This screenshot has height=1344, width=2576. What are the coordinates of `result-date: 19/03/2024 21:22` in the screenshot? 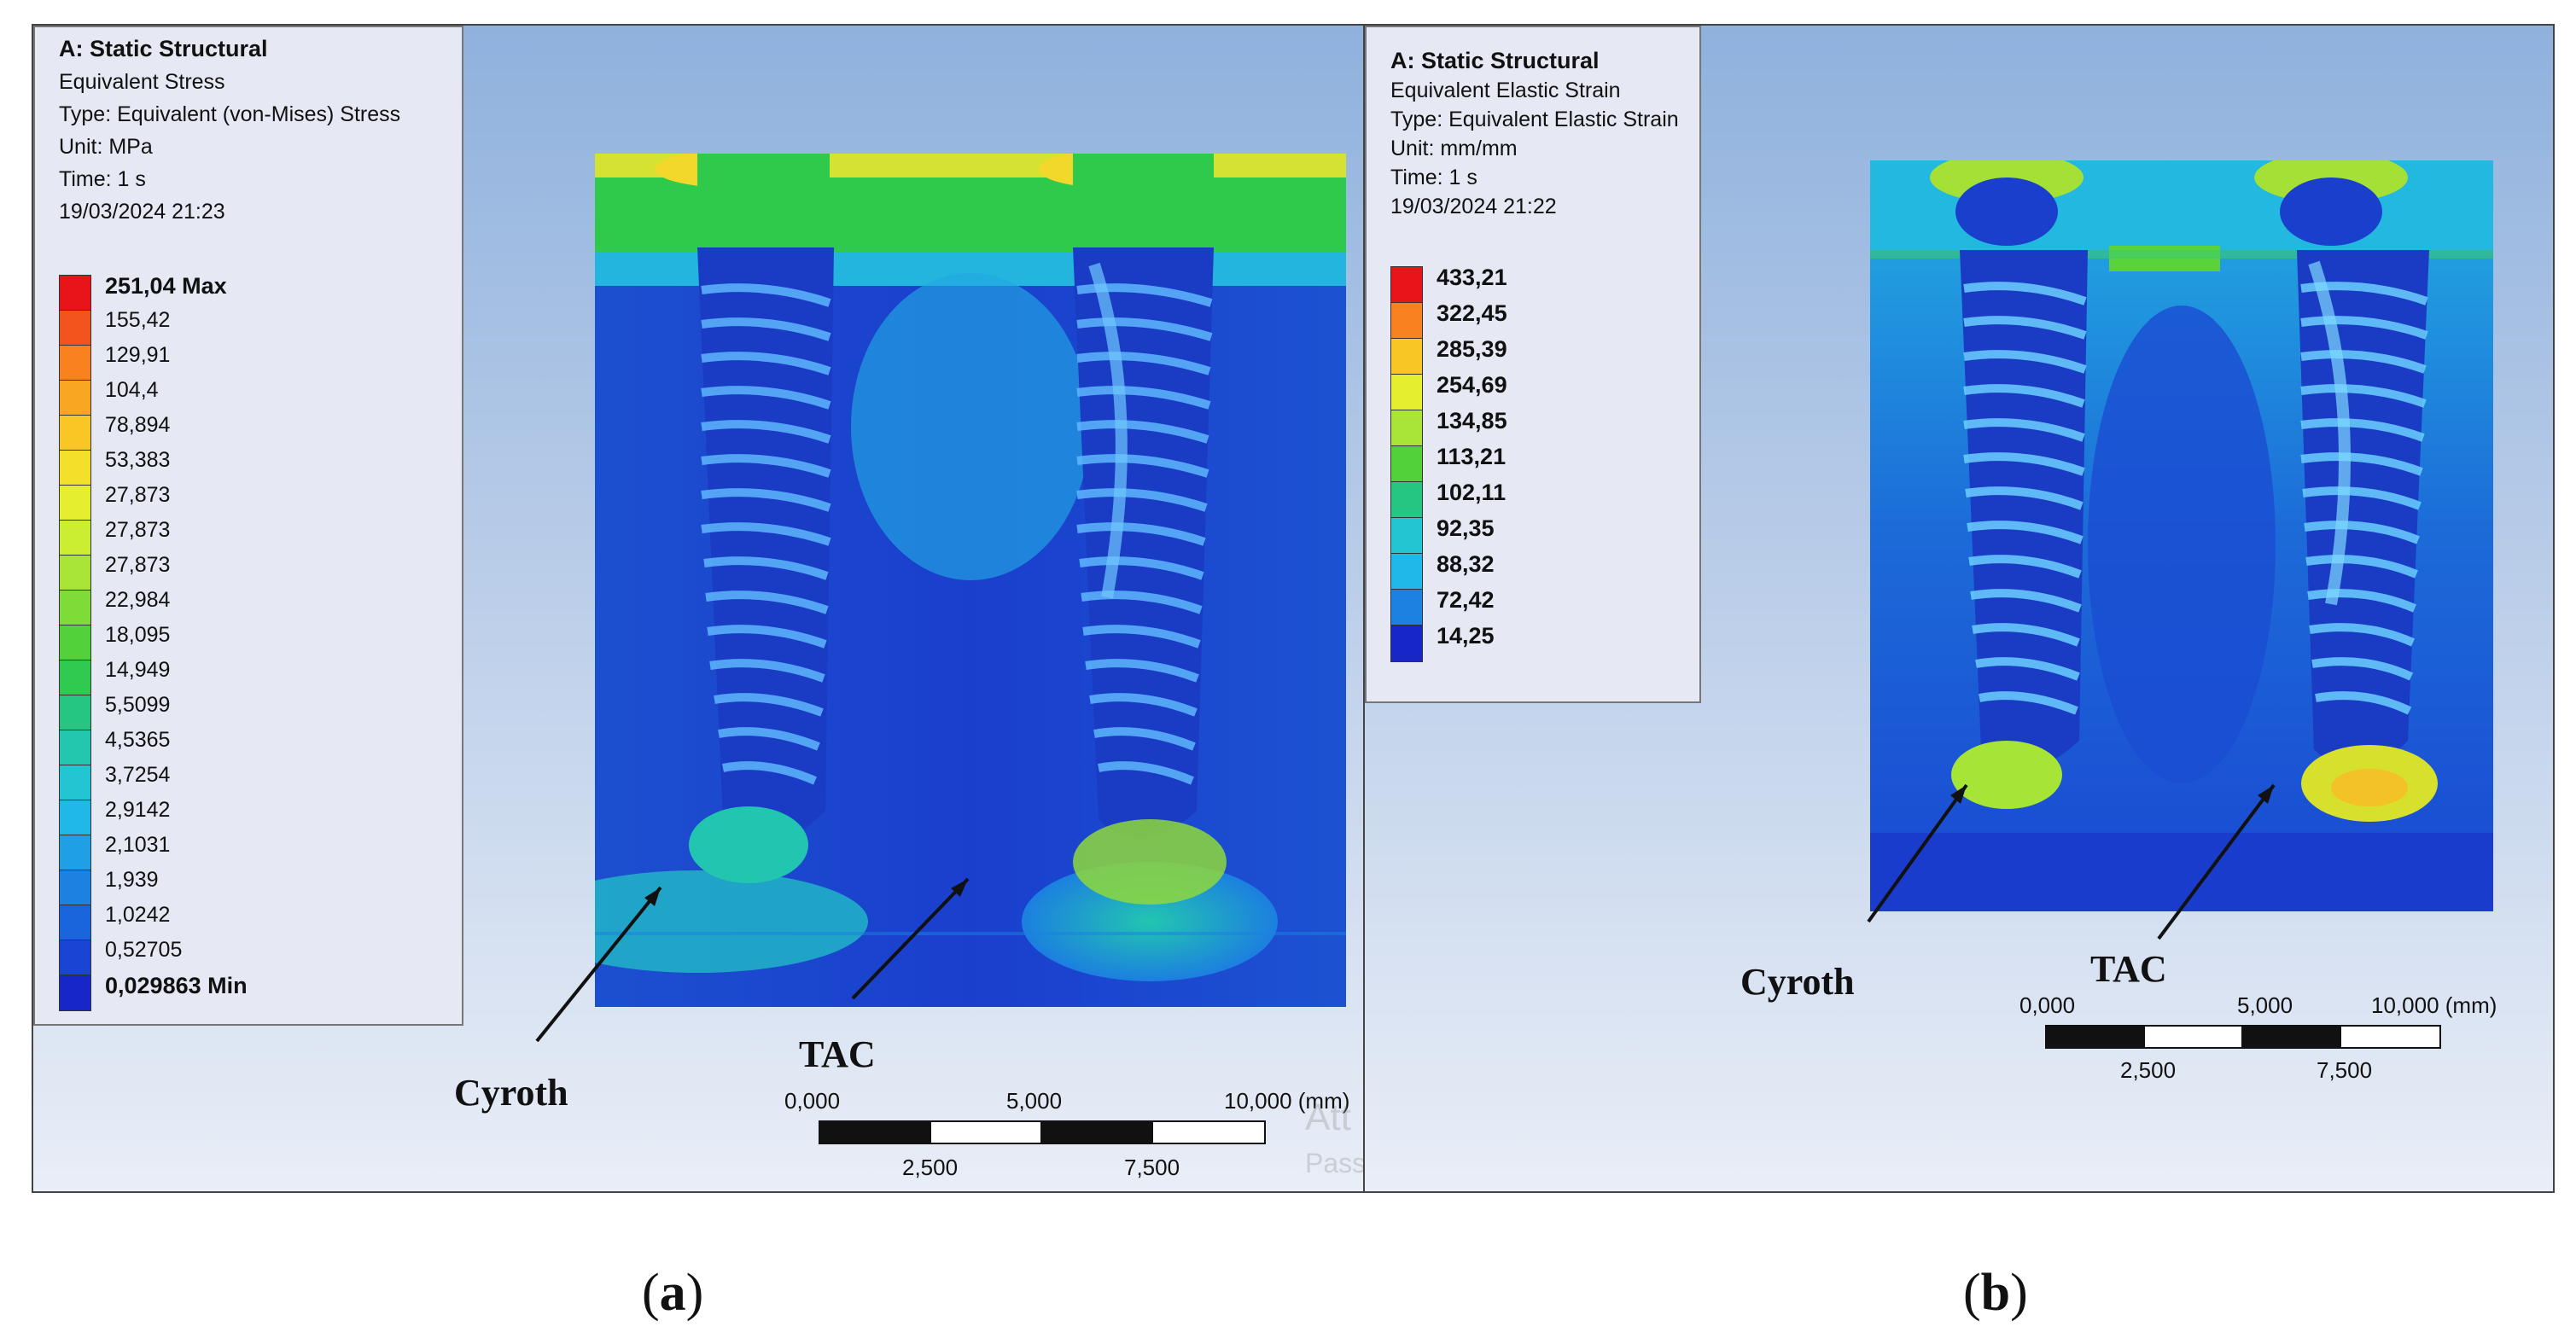 It's located at (1473, 206).